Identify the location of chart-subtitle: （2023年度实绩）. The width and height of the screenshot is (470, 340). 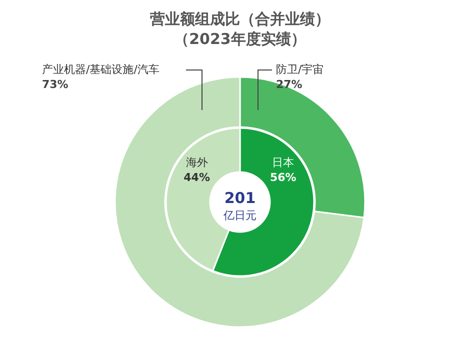
(240, 39).